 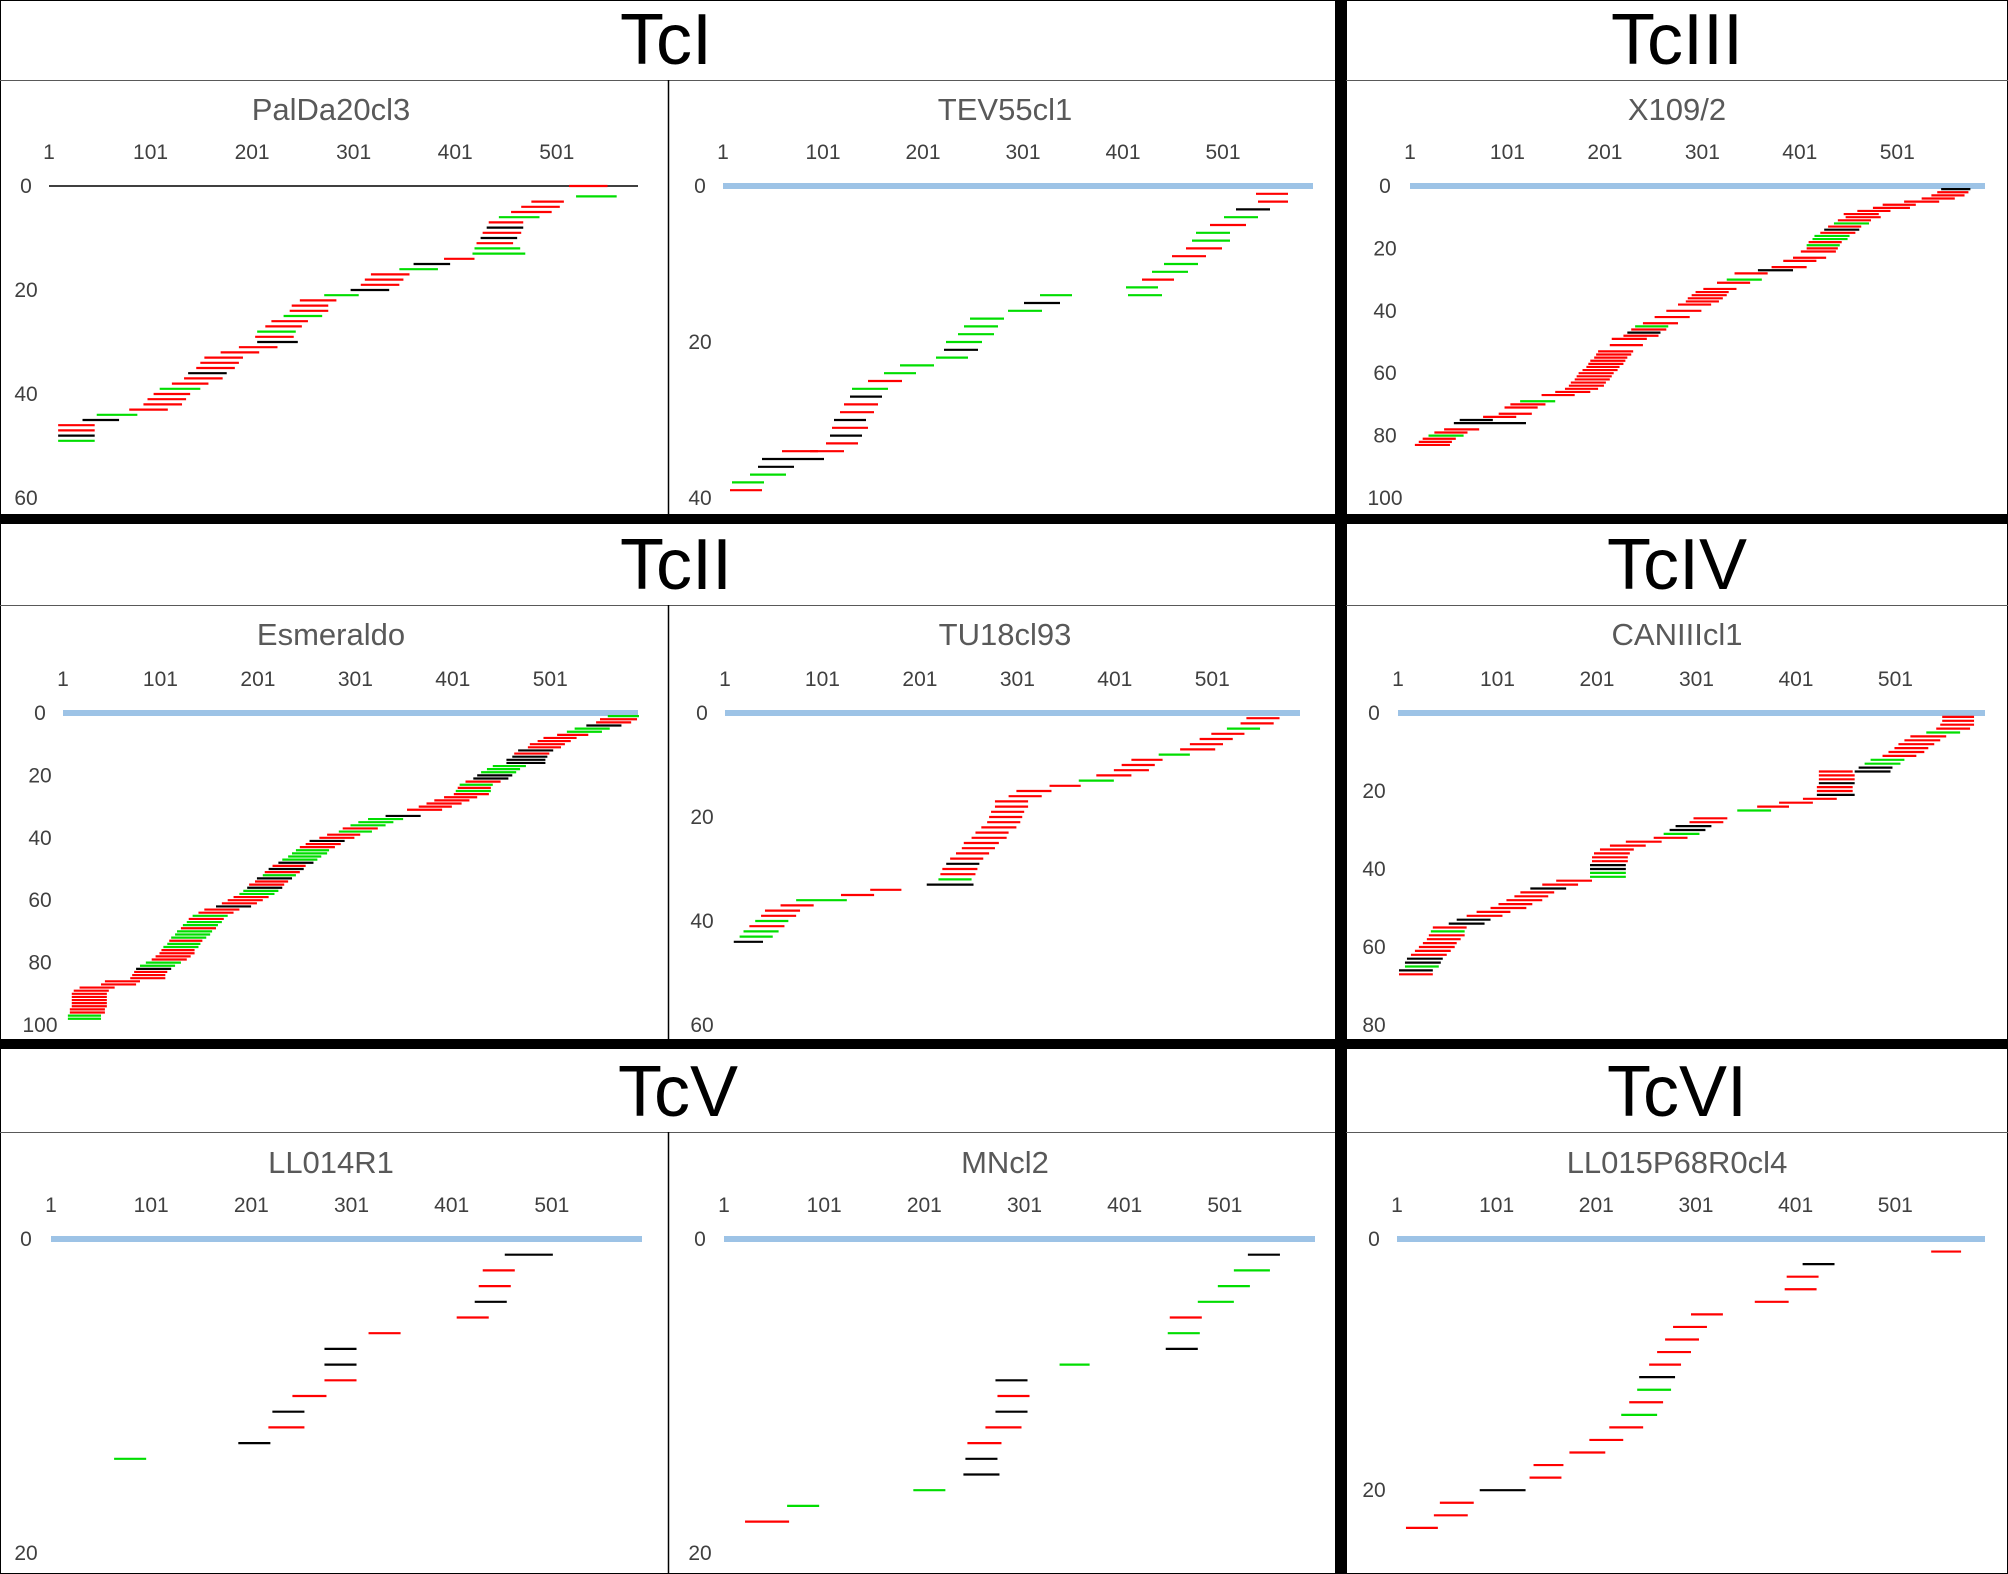 What do you see at coordinates (330, 827) in the screenshot?
I see `chart-esmeraldo: Esmeraldo 1 101 201 301 401 501 0 20 40 60 80 100` at bounding box center [330, 827].